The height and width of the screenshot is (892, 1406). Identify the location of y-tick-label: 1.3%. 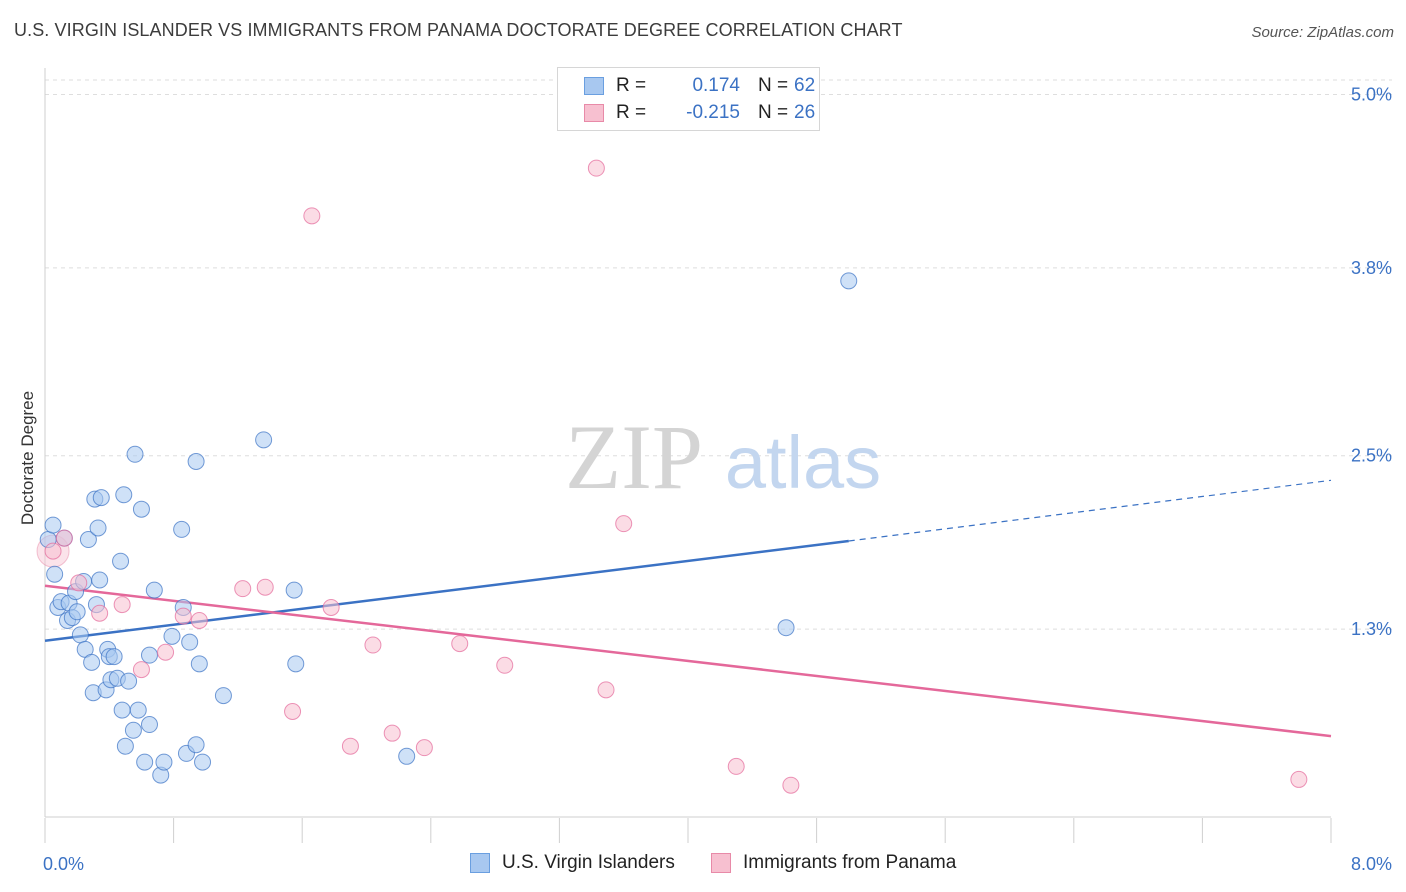
(1371, 629).